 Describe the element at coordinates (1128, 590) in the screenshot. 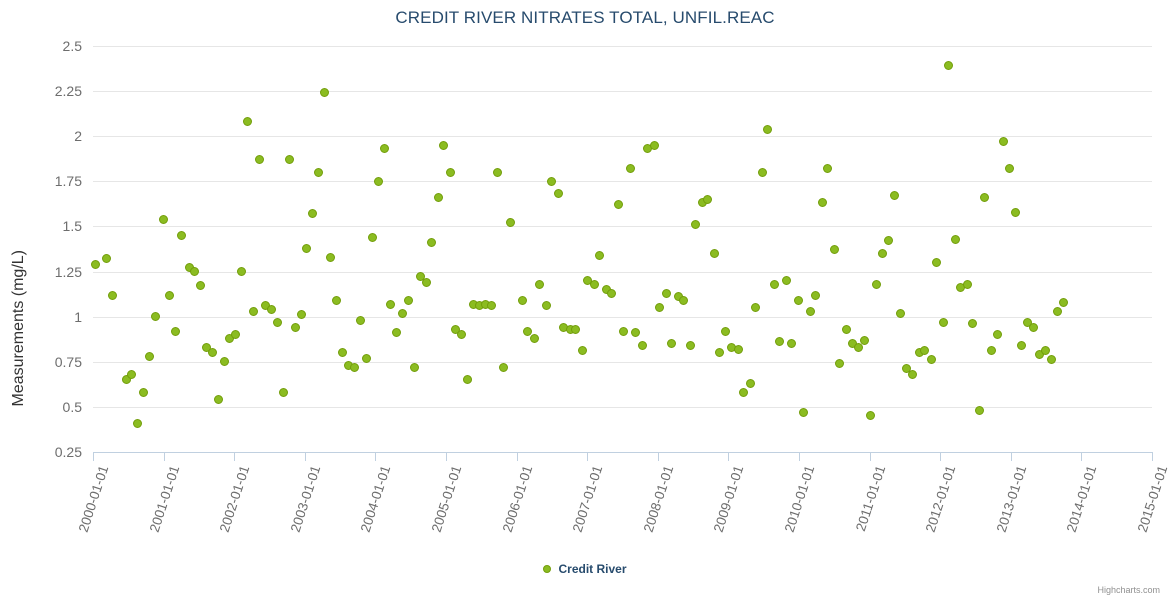

I see `highcharts-credits-link: Highcharts.com` at that location.